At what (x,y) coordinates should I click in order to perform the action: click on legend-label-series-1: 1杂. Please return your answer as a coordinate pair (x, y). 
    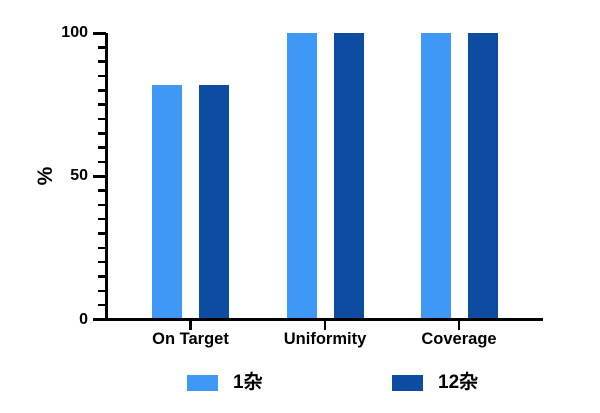
    Looking at the image, I should click on (248, 382).